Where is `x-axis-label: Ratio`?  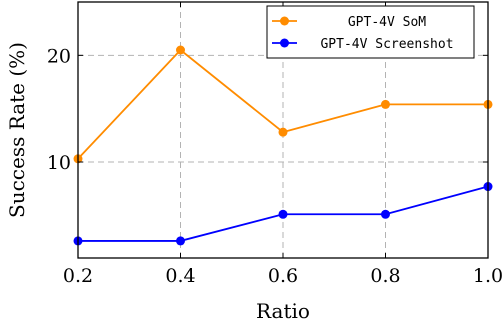 x-axis-label: Ratio is located at coordinates (283, 311).